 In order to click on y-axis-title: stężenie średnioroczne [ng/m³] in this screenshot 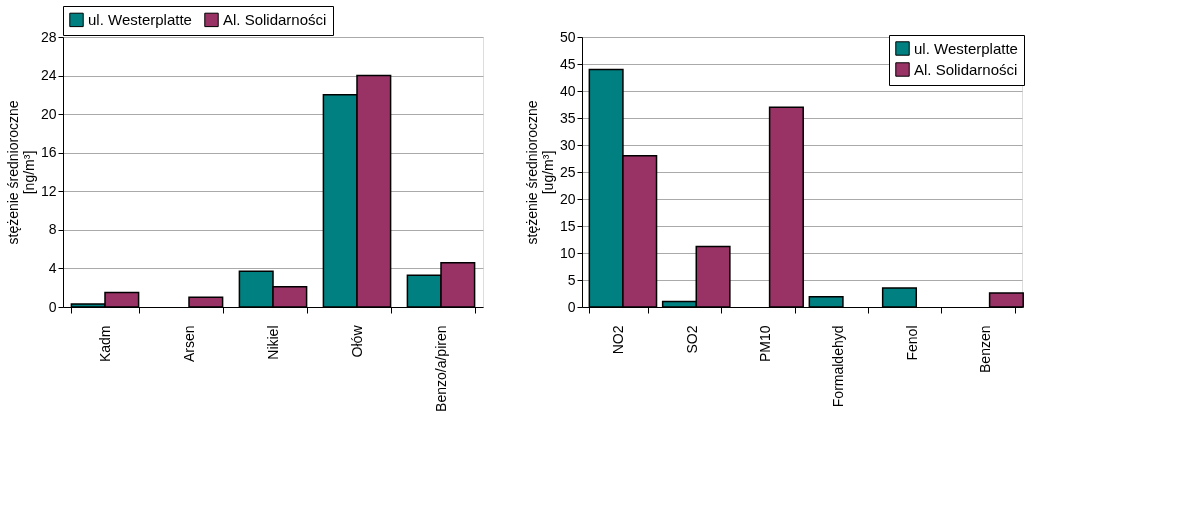, I will do `click(20, 172)`.